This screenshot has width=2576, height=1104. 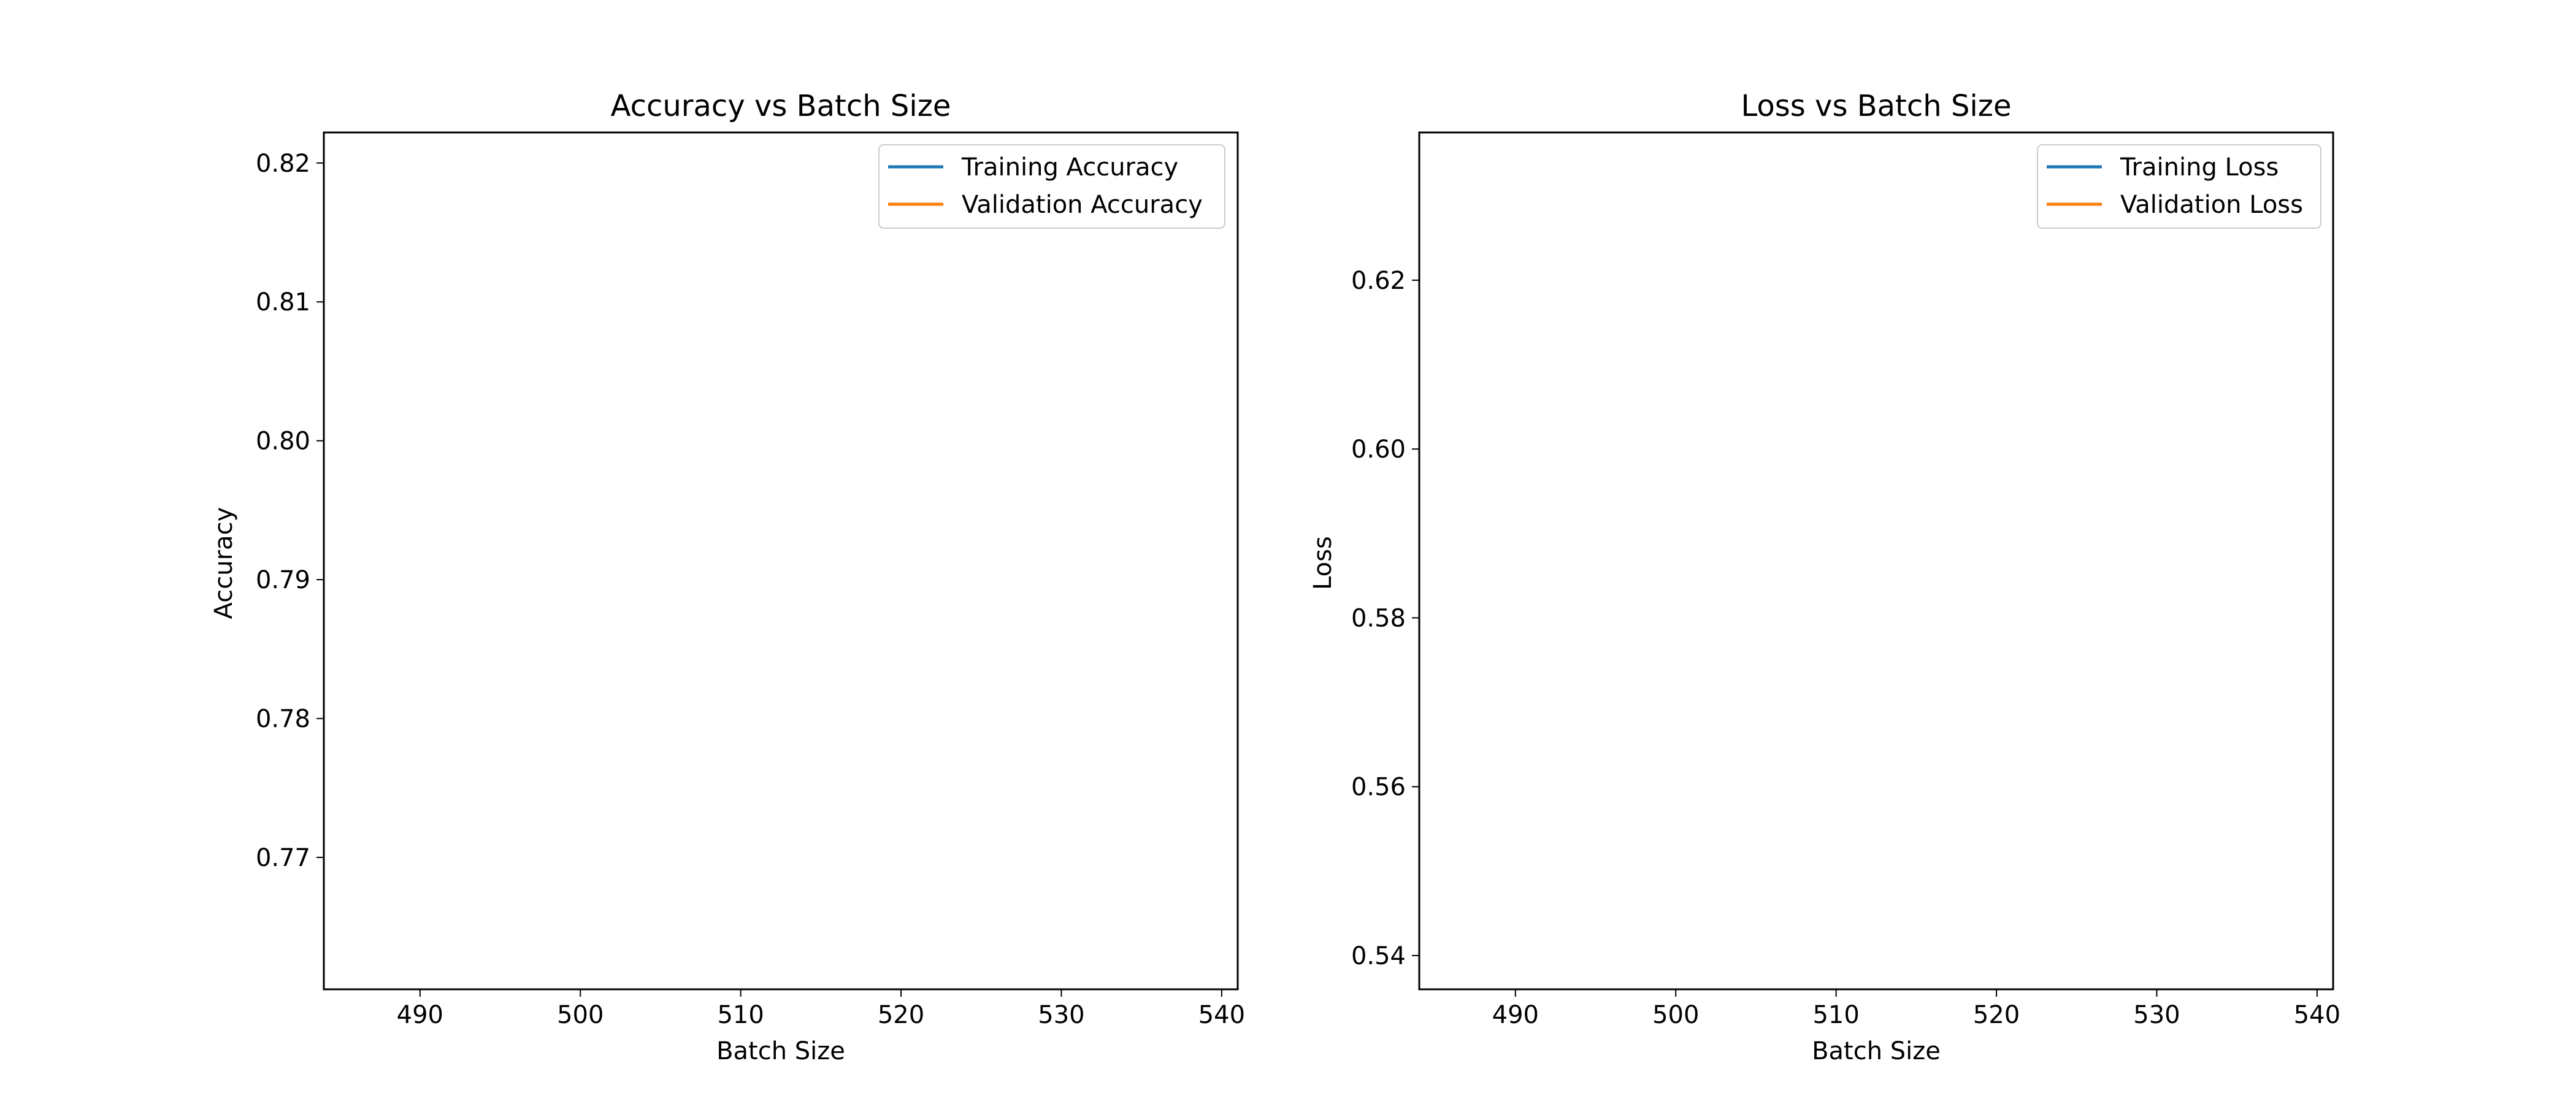 I want to click on y-tick-label: 0.79, so click(x=283, y=580).